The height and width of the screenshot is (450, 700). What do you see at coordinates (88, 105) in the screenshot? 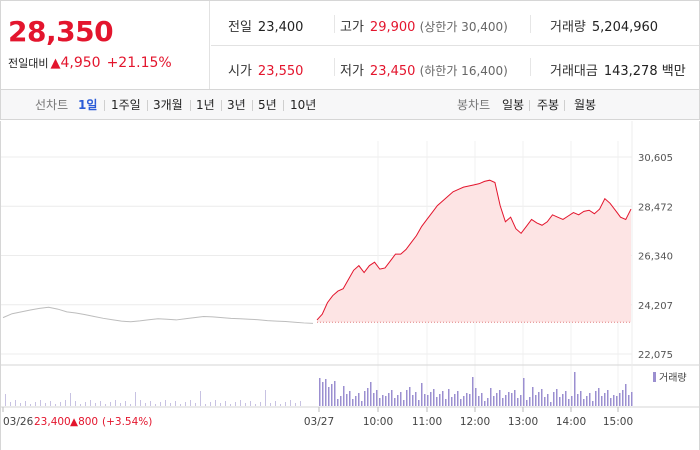
I see `period-1d-tab: 1일` at bounding box center [88, 105].